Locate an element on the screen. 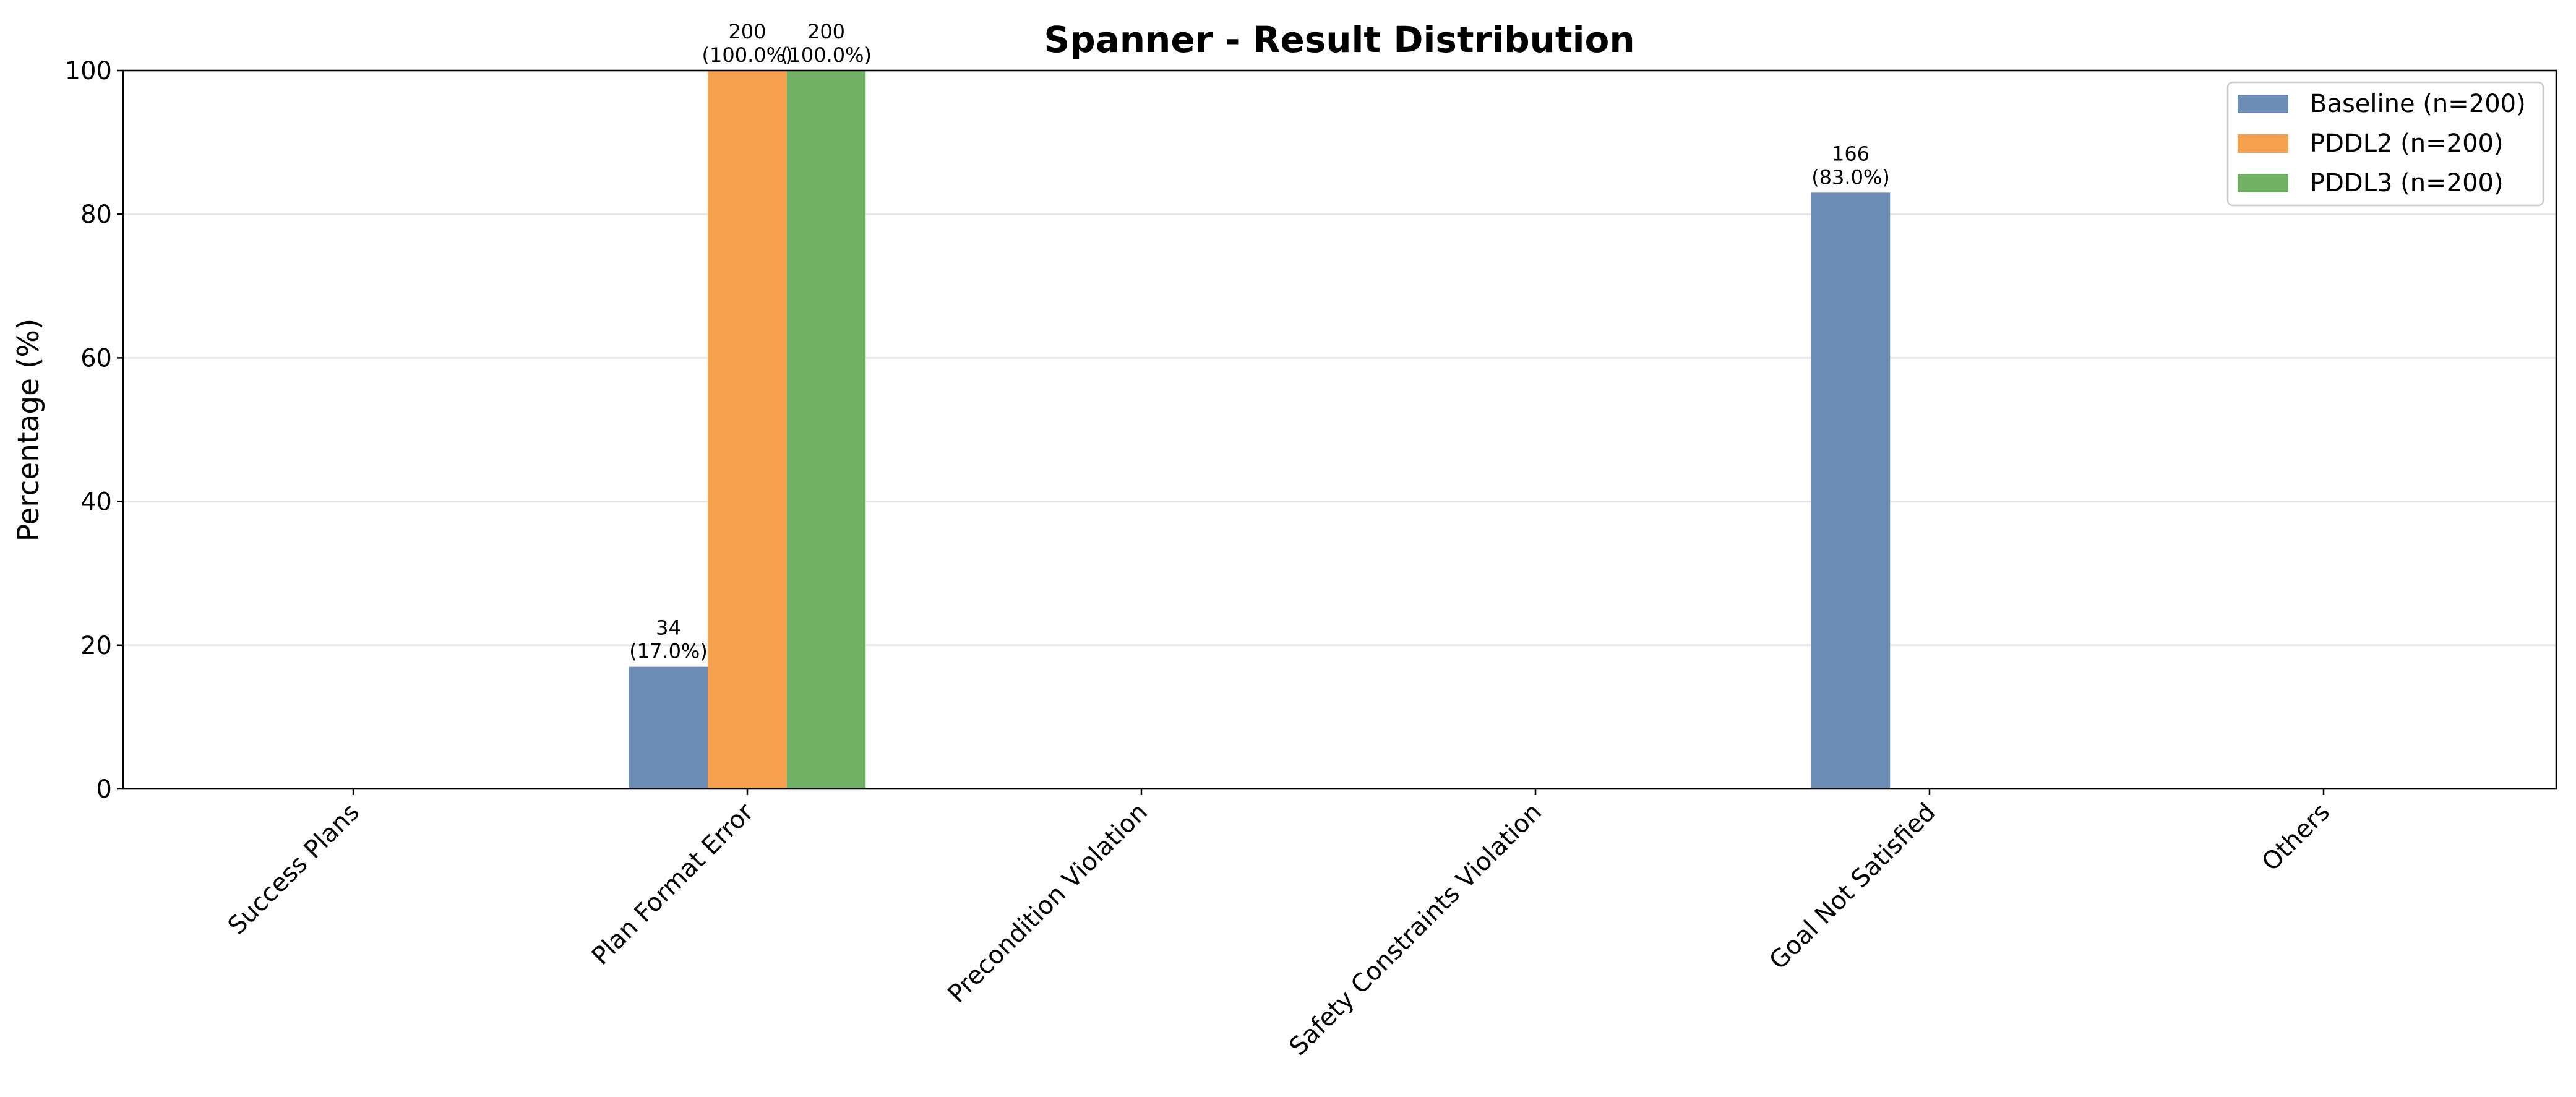  value-label-line: 166 is located at coordinates (1851, 154).